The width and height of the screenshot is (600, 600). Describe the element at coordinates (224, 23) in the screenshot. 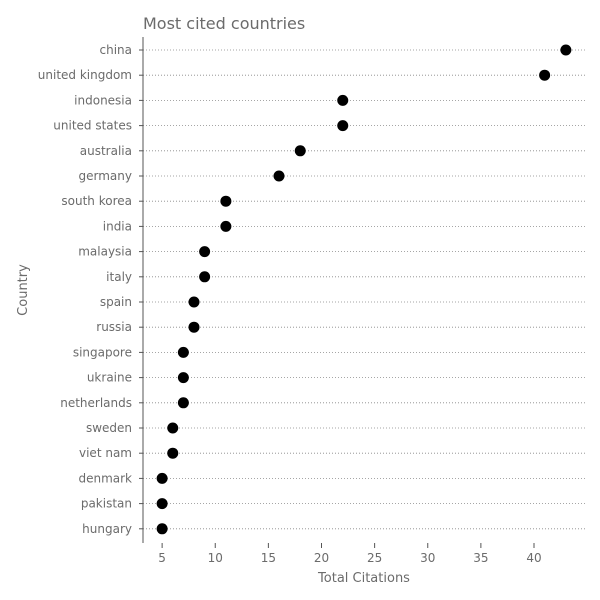

I see `chart-title: Most cited countries` at that location.